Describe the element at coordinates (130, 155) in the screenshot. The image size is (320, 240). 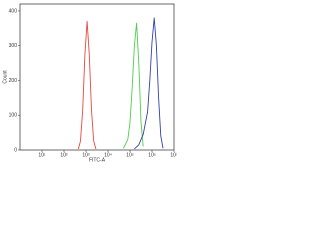
I see `x-tick-label: 10⁵` at that location.